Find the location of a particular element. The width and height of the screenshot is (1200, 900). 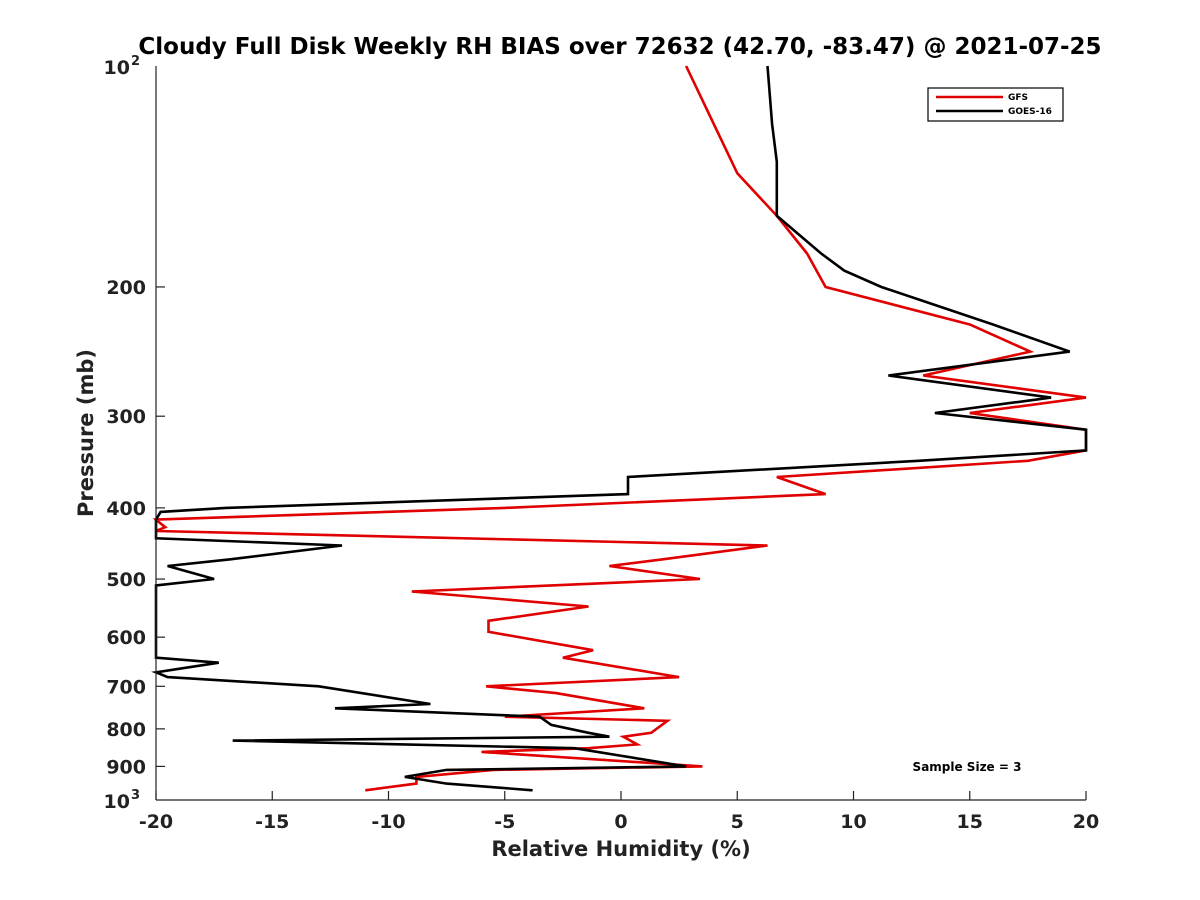

legend: GFS GOES-16 is located at coordinates (995, 104).